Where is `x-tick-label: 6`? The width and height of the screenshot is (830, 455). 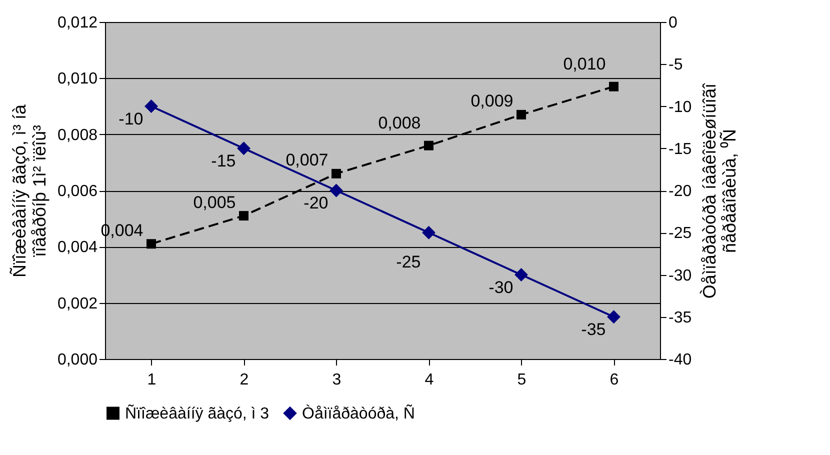
x-tick-label: 6 is located at coordinates (614, 380).